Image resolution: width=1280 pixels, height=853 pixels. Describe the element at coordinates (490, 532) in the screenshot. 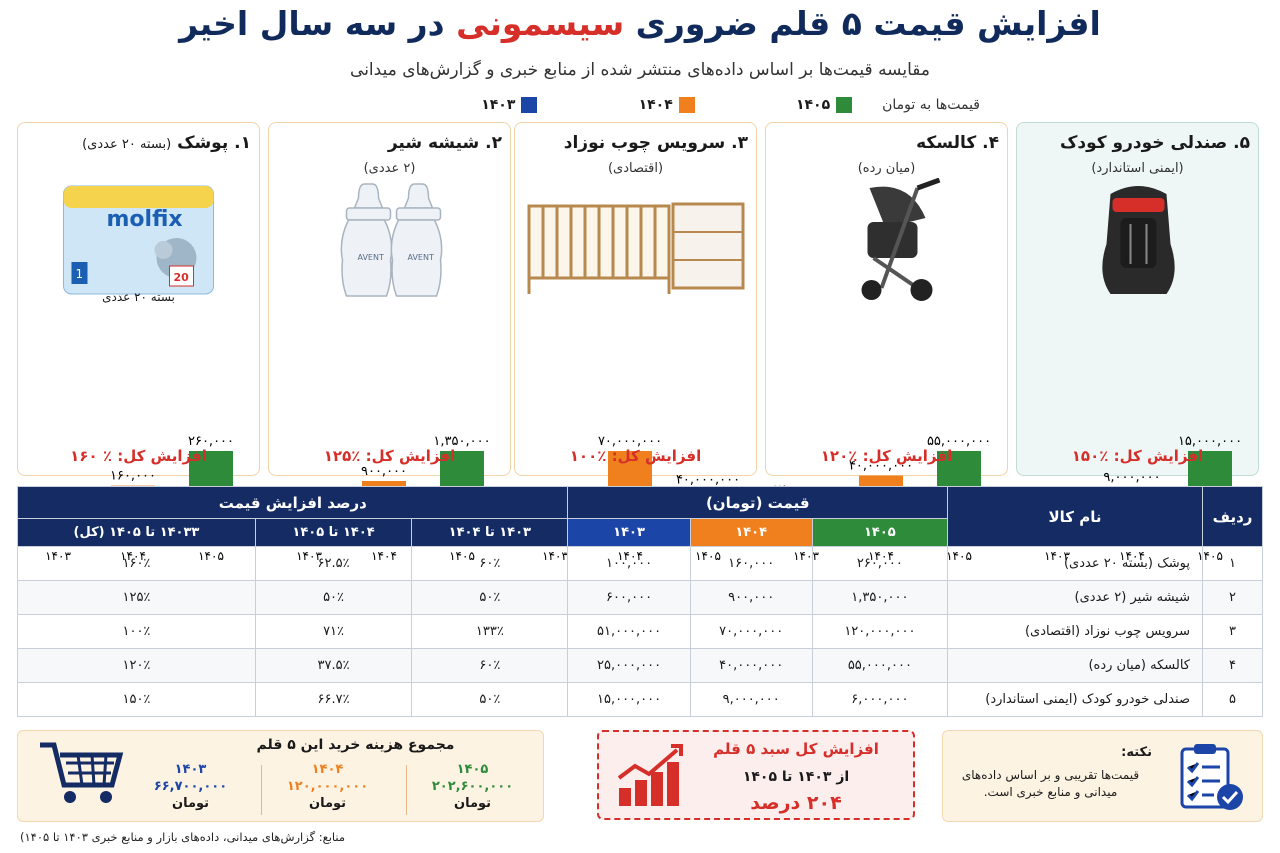

I see `col-header-p1: ۱۴۰۳ تا ۱۴۰۴` at that location.